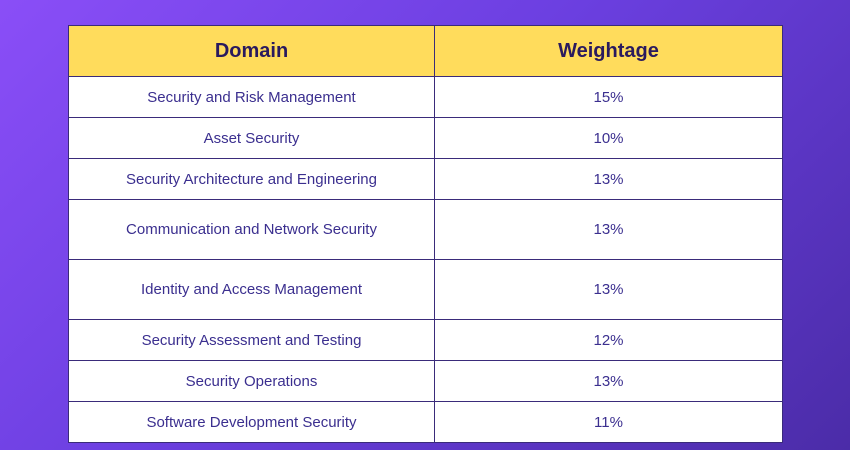  What do you see at coordinates (251, 97) in the screenshot?
I see `domain-cell: Security and Risk Management` at bounding box center [251, 97].